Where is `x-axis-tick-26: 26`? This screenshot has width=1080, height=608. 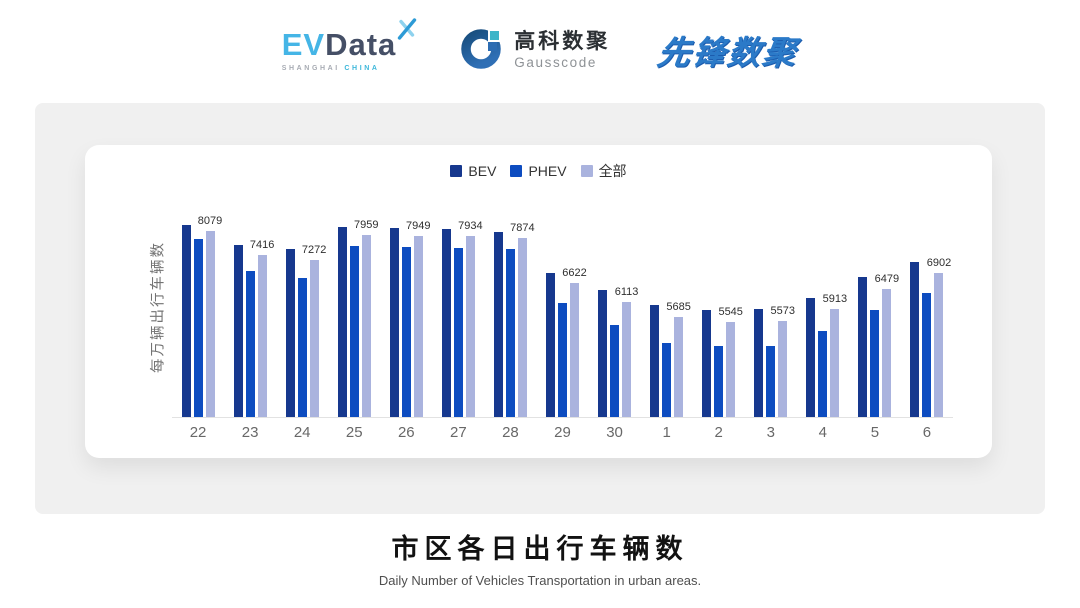
x-axis-tick-26: 26 is located at coordinates (406, 432).